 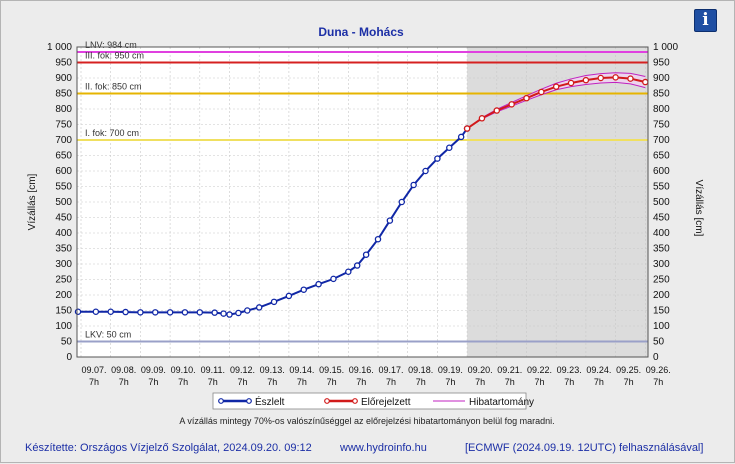 I want to click on y-tick-left: 450, so click(x=63, y=218).